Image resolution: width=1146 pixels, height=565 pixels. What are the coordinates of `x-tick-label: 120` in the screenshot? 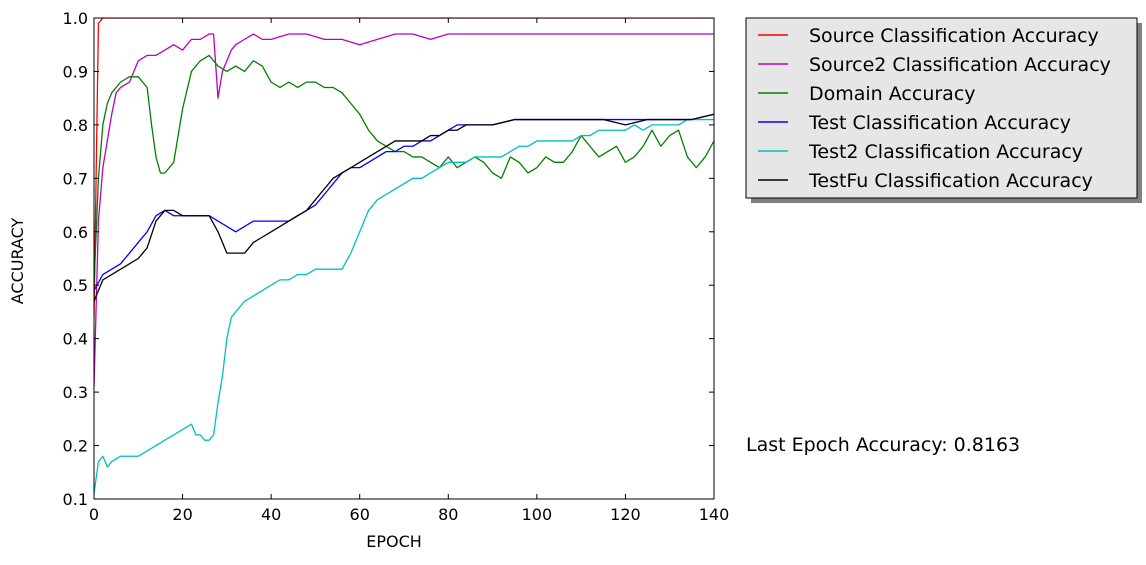 It's located at (625, 514).